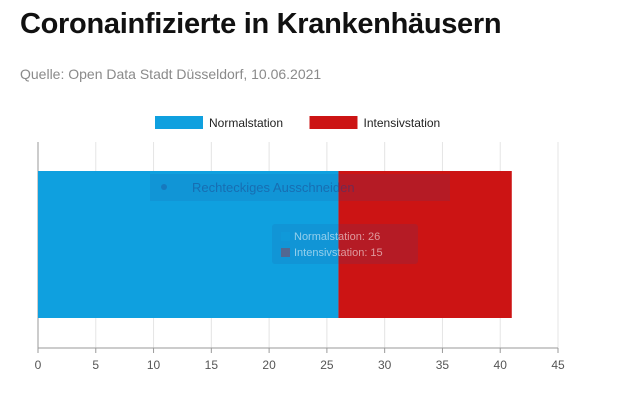  What do you see at coordinates (297, 123) in the screenshot?
I see `legend: Normalstation Intensivstation` at bounding box center [297, 123].